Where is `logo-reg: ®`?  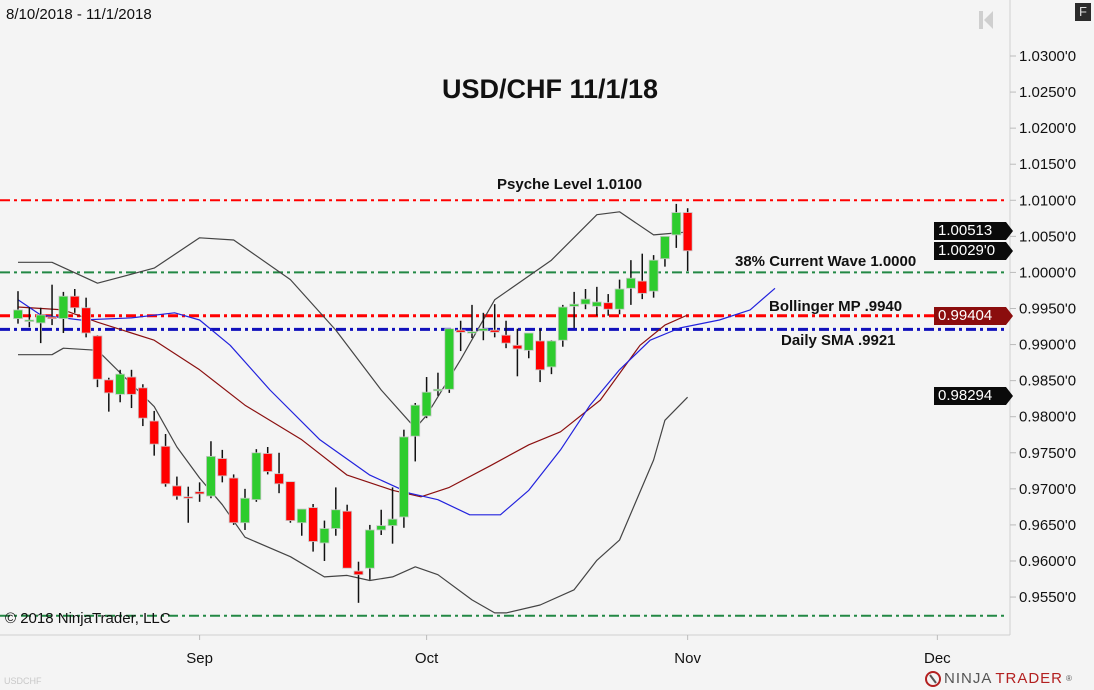
logo-reg: ® is located at coordinates (1069, 678).